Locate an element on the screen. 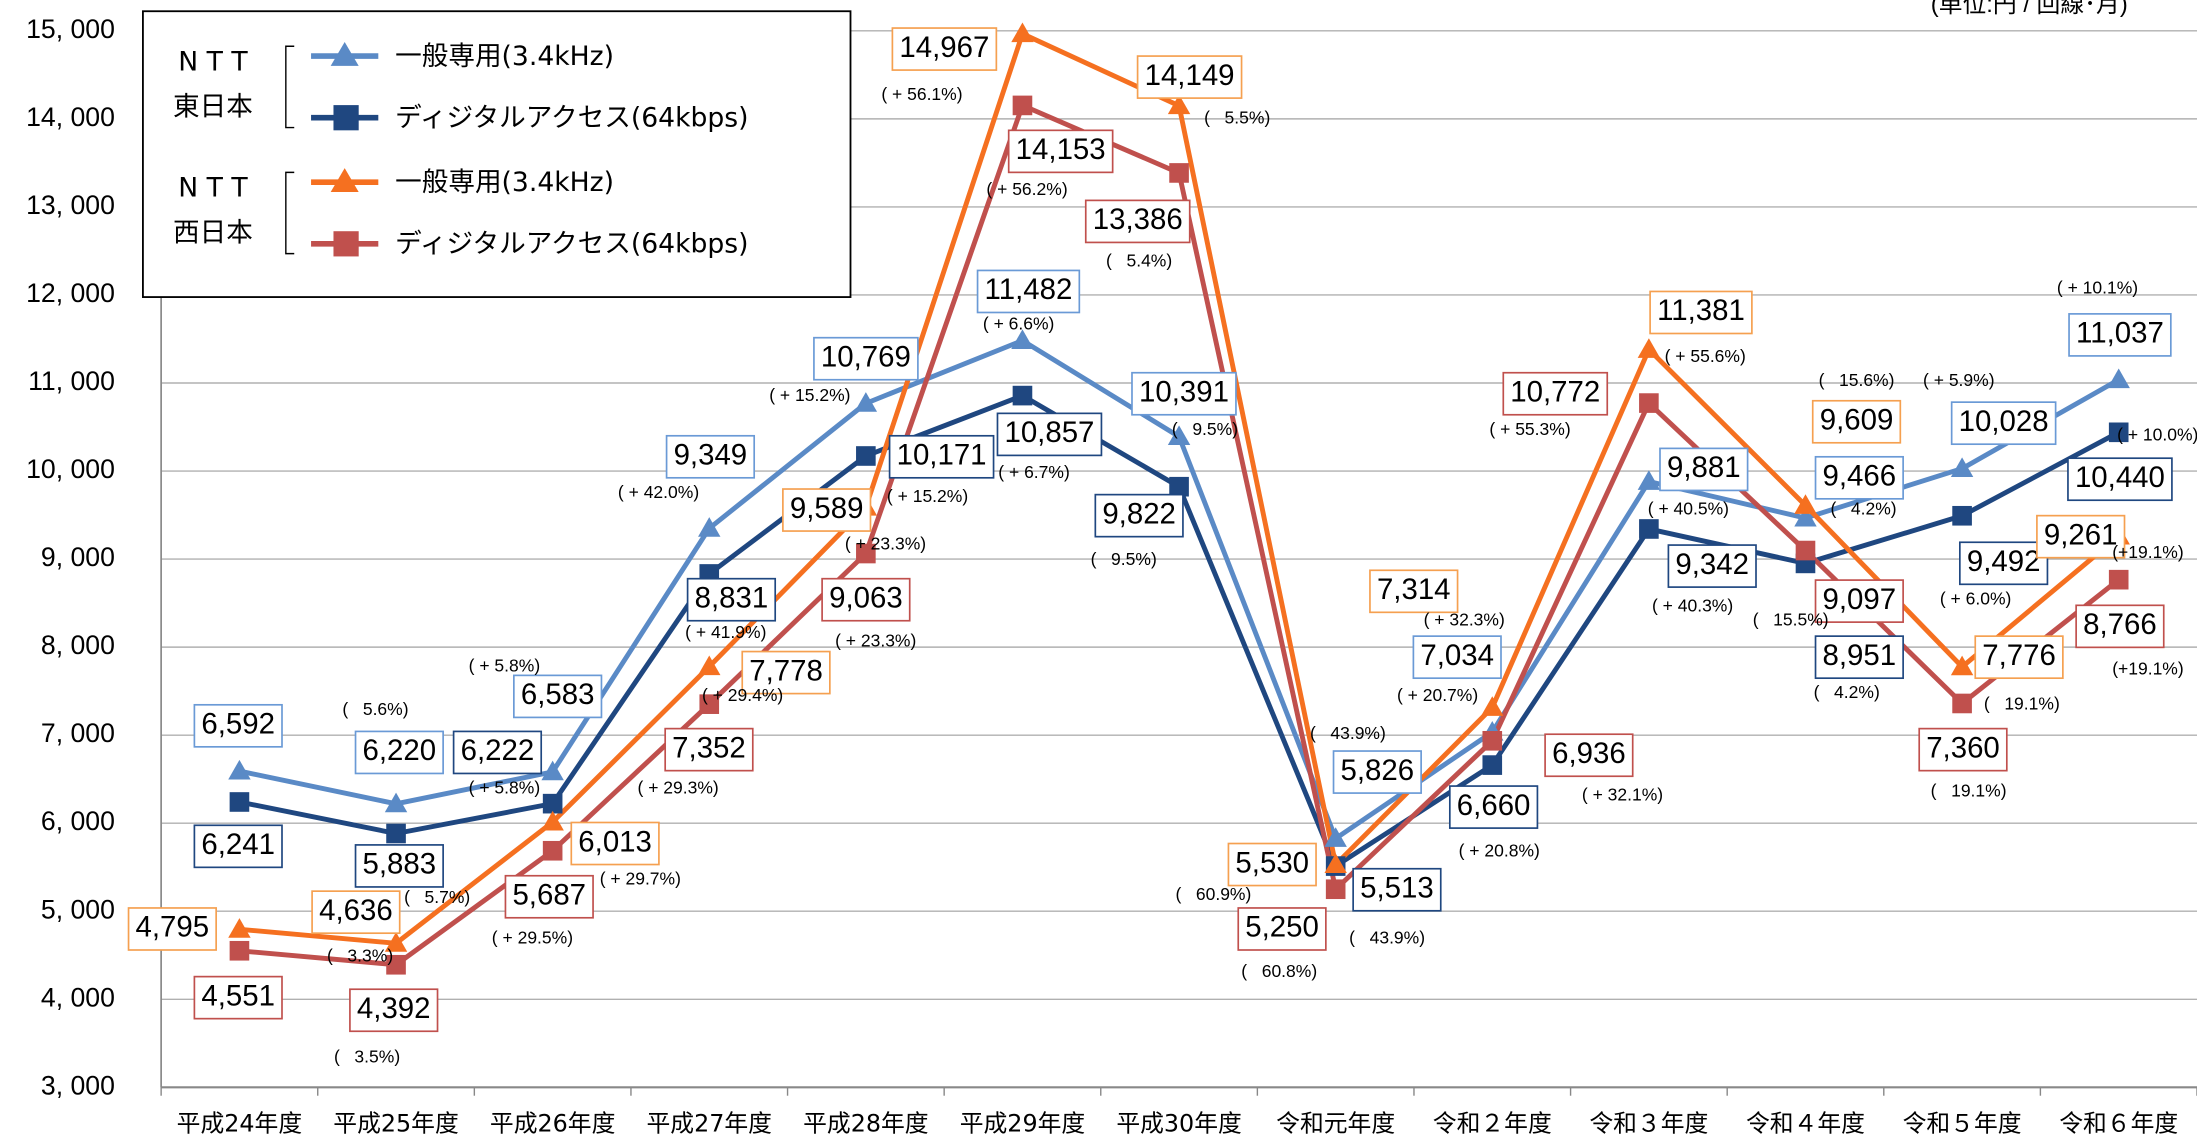 This screenshot has width=2197, height=1141. value-label: 14,149 is located at coordinates (1190, 75).